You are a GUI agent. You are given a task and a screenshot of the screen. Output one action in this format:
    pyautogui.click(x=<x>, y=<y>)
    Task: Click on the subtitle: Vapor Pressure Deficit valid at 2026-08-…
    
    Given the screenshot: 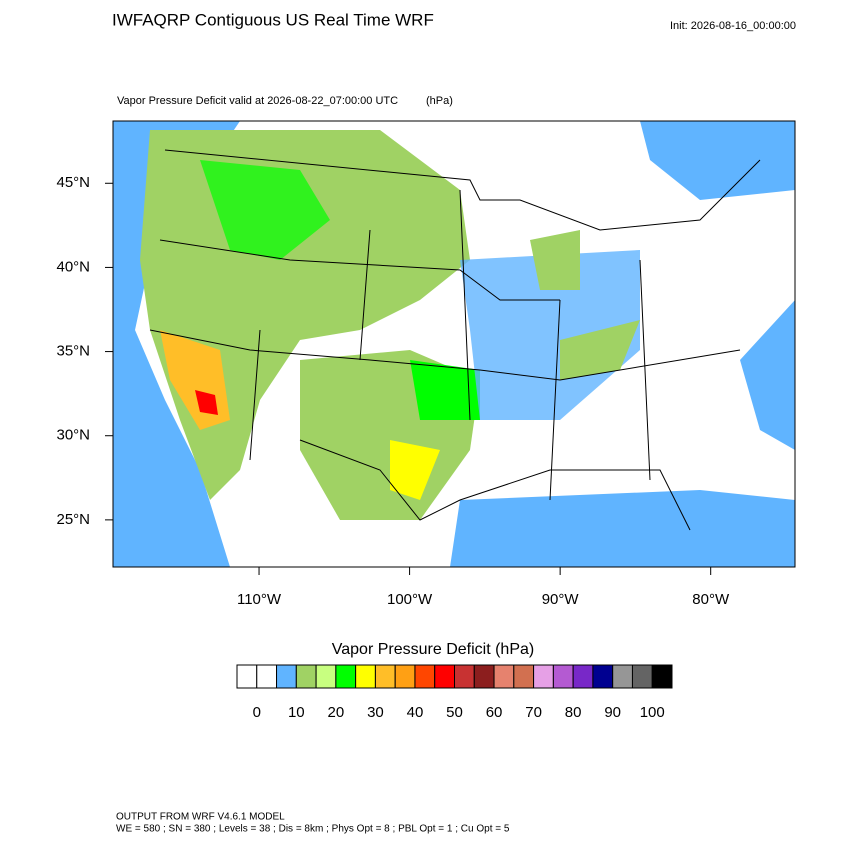 What is the action you would take?
    pyautogui.click(x=257, y=101)
    